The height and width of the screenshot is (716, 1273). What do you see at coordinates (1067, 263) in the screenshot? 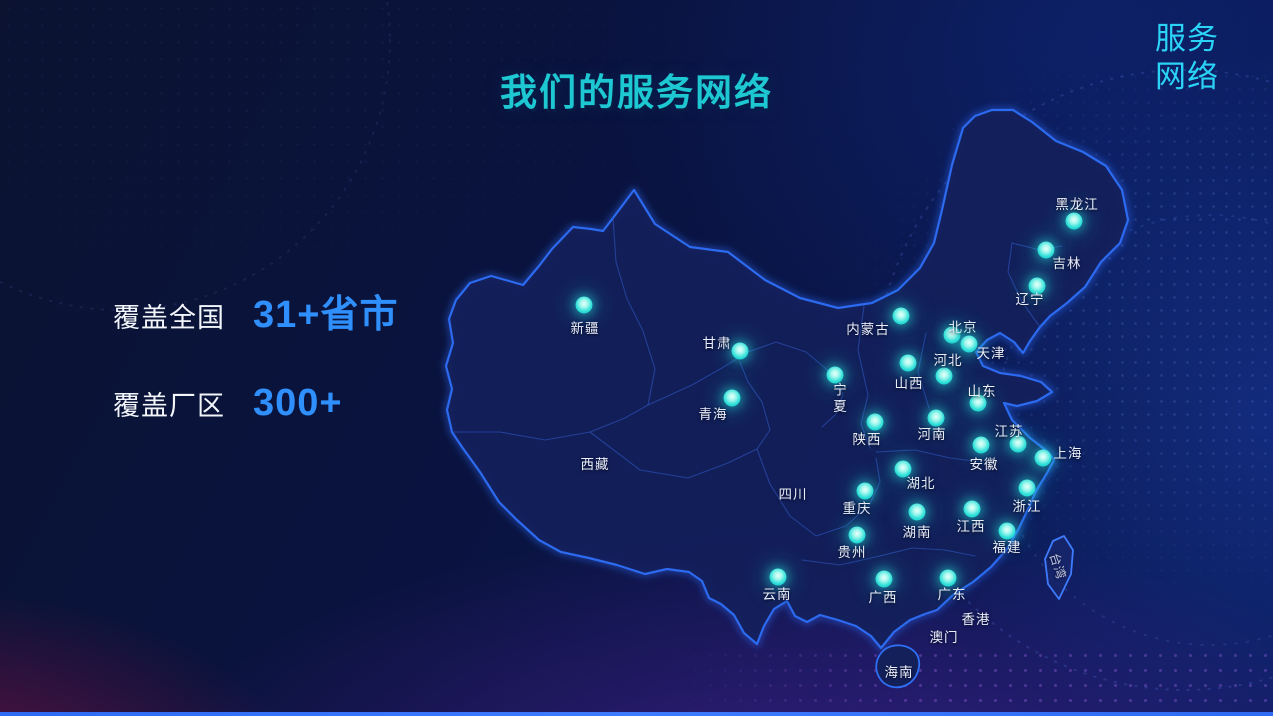
I see `province-label-吉林: 吉林` at bounding box center [1067, 263].